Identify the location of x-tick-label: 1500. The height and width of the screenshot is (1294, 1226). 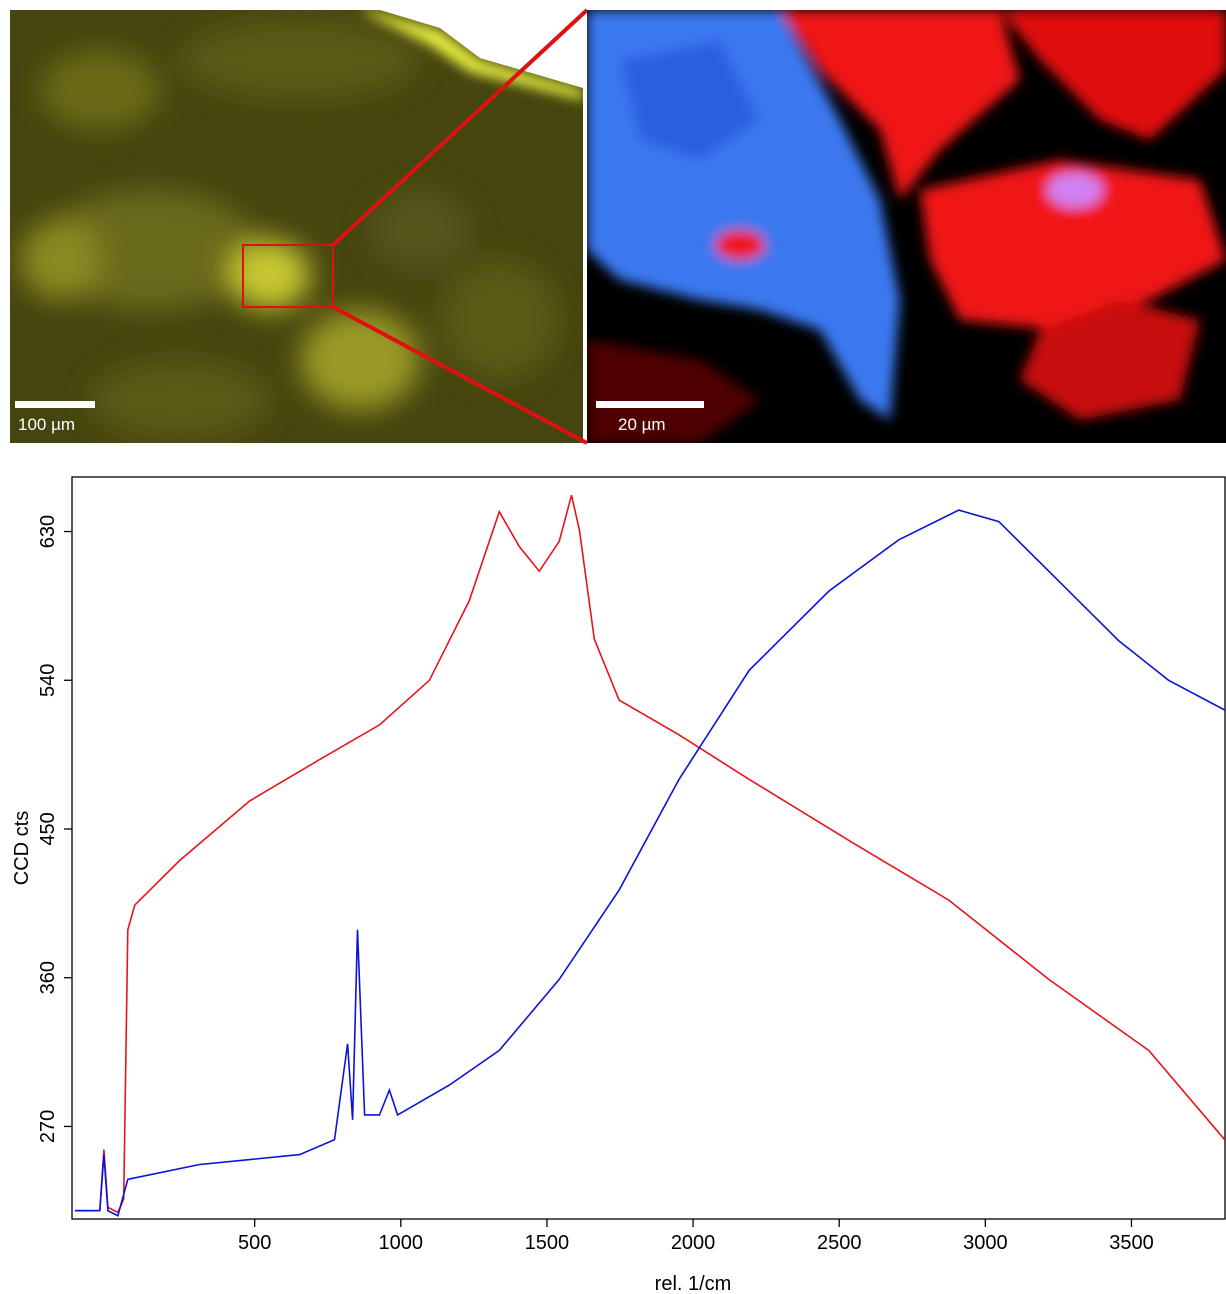
(547, 1243).